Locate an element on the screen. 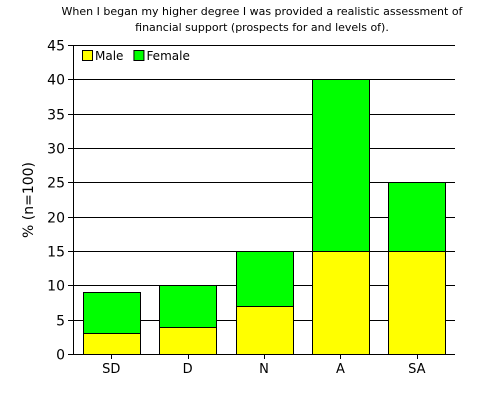  legend-label-male: Male is located at coordinates (109, 56).